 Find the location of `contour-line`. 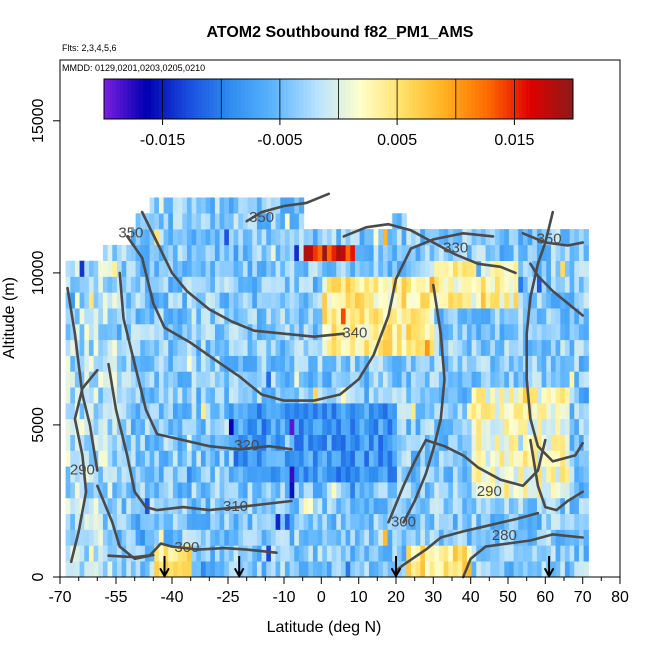

contour-line is located at coordinates (467, 481).